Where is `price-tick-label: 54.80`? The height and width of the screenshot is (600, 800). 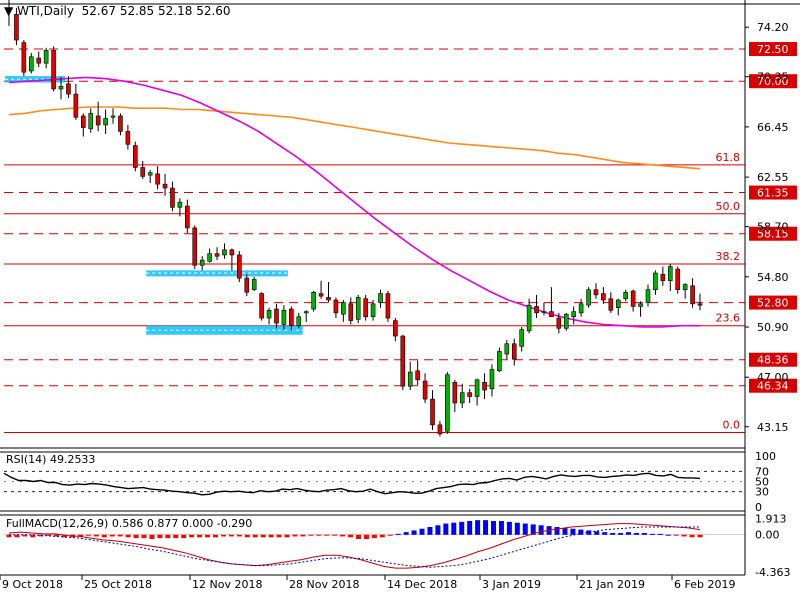 price-tick-label: 54.80 is located at coordinates (773, 277).